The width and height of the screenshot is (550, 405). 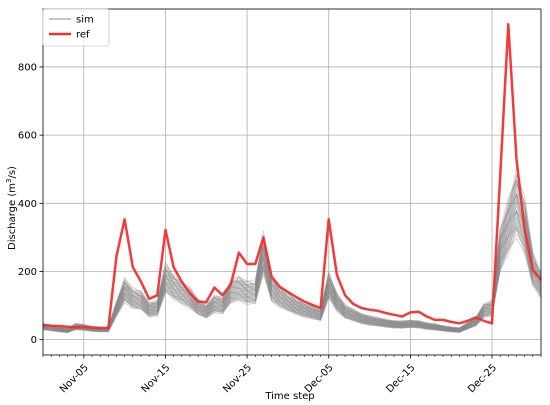 I want to click on y-tick-label: 600, so click(x=27, y=136).